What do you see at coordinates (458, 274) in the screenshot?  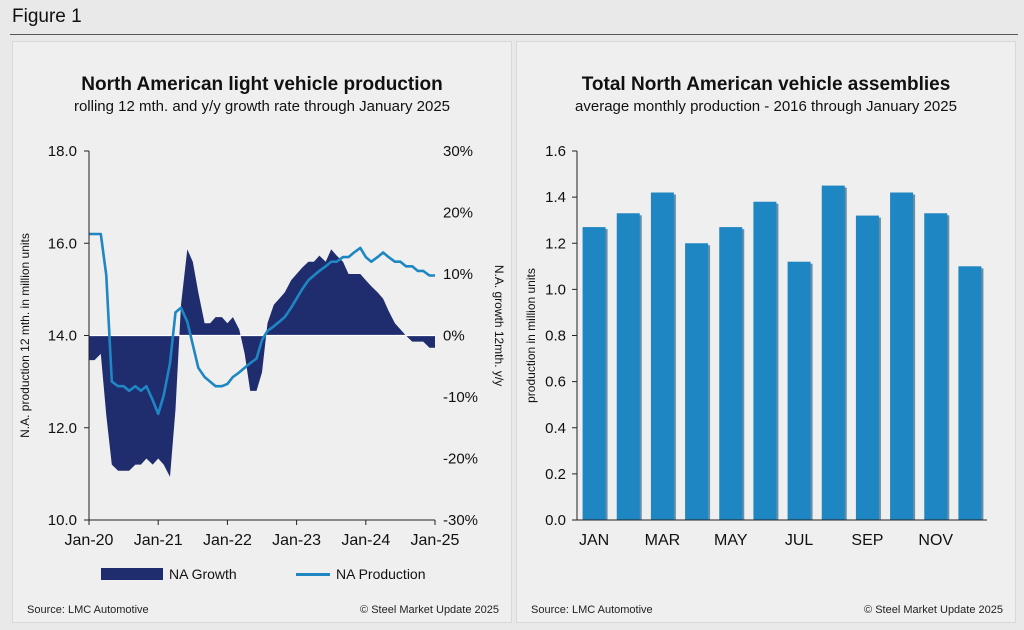 I see `y2-tick-label: 10%` at bounding box center [458, 274].